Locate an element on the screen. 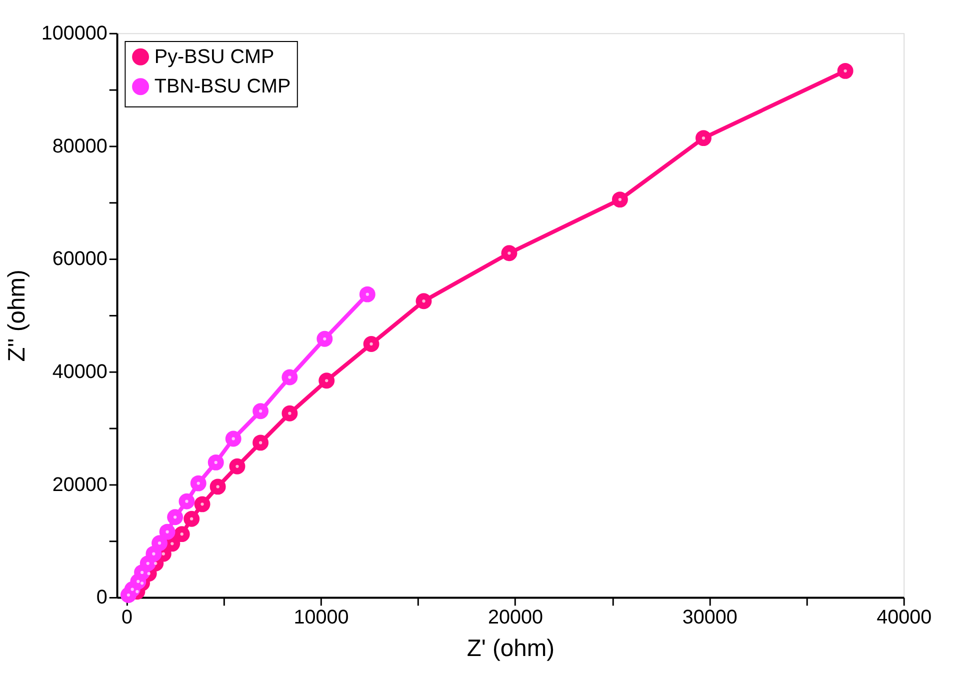 The width and height of the screenshot is (961, 686). y-tick-label: 60000 is located at coordinates (80, 259).